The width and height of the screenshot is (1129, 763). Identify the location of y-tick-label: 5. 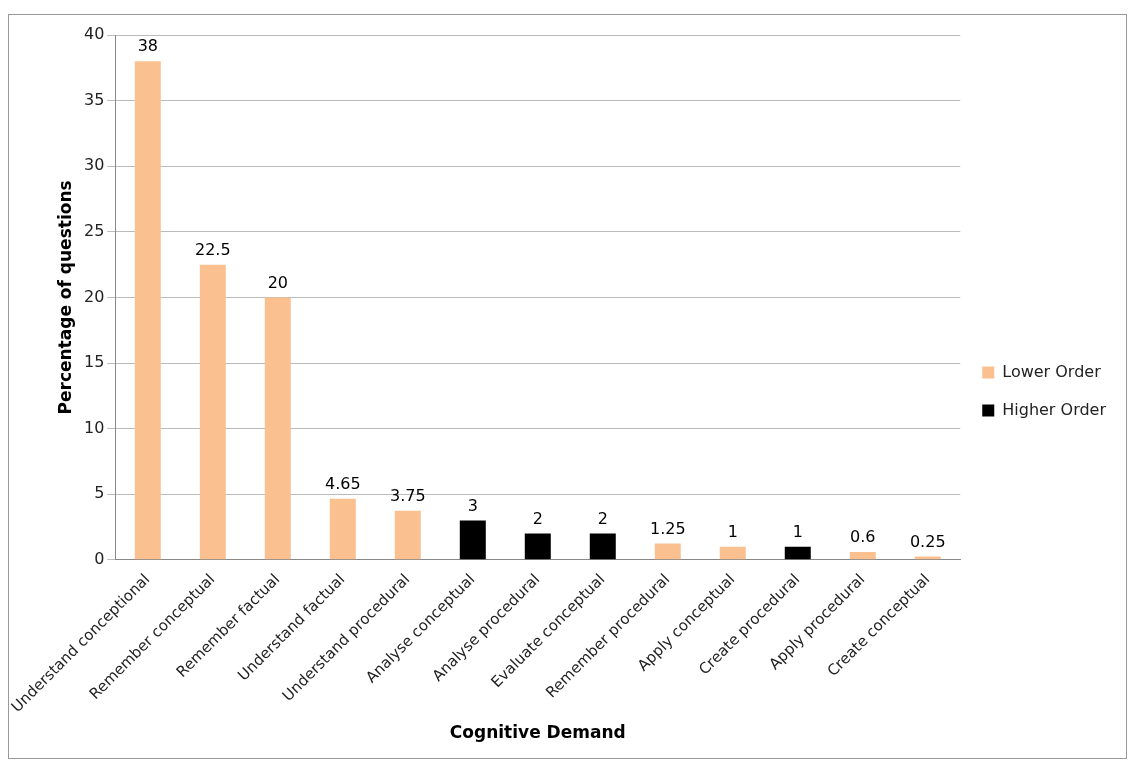
(99, 493).